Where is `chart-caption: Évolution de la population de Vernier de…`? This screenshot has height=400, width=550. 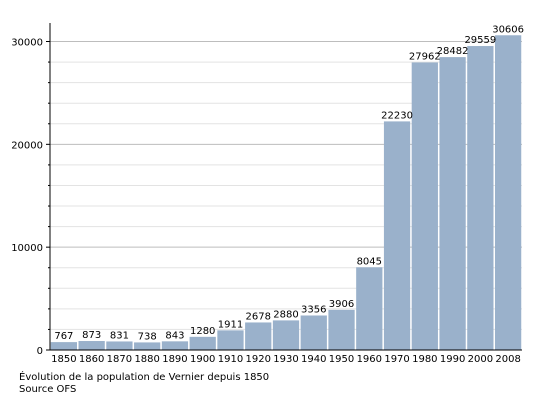
chart-caption: Évolution de la population de Vernier de… is located at coordinates (144, 377).